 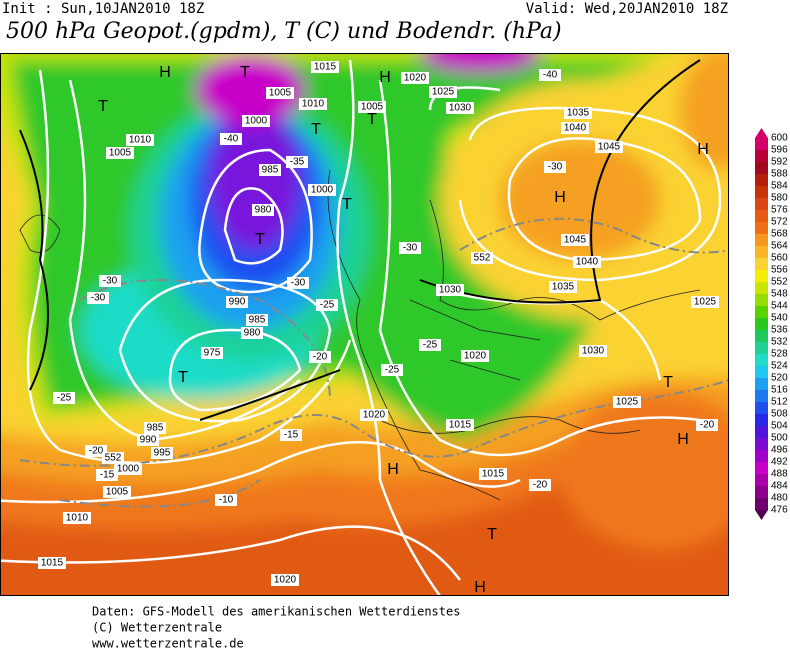 What do you see at coordinates (168, 642) in the screenshot?
I see `footer-line: www.wetterzentrale.de` at bounding box center [168, 642].